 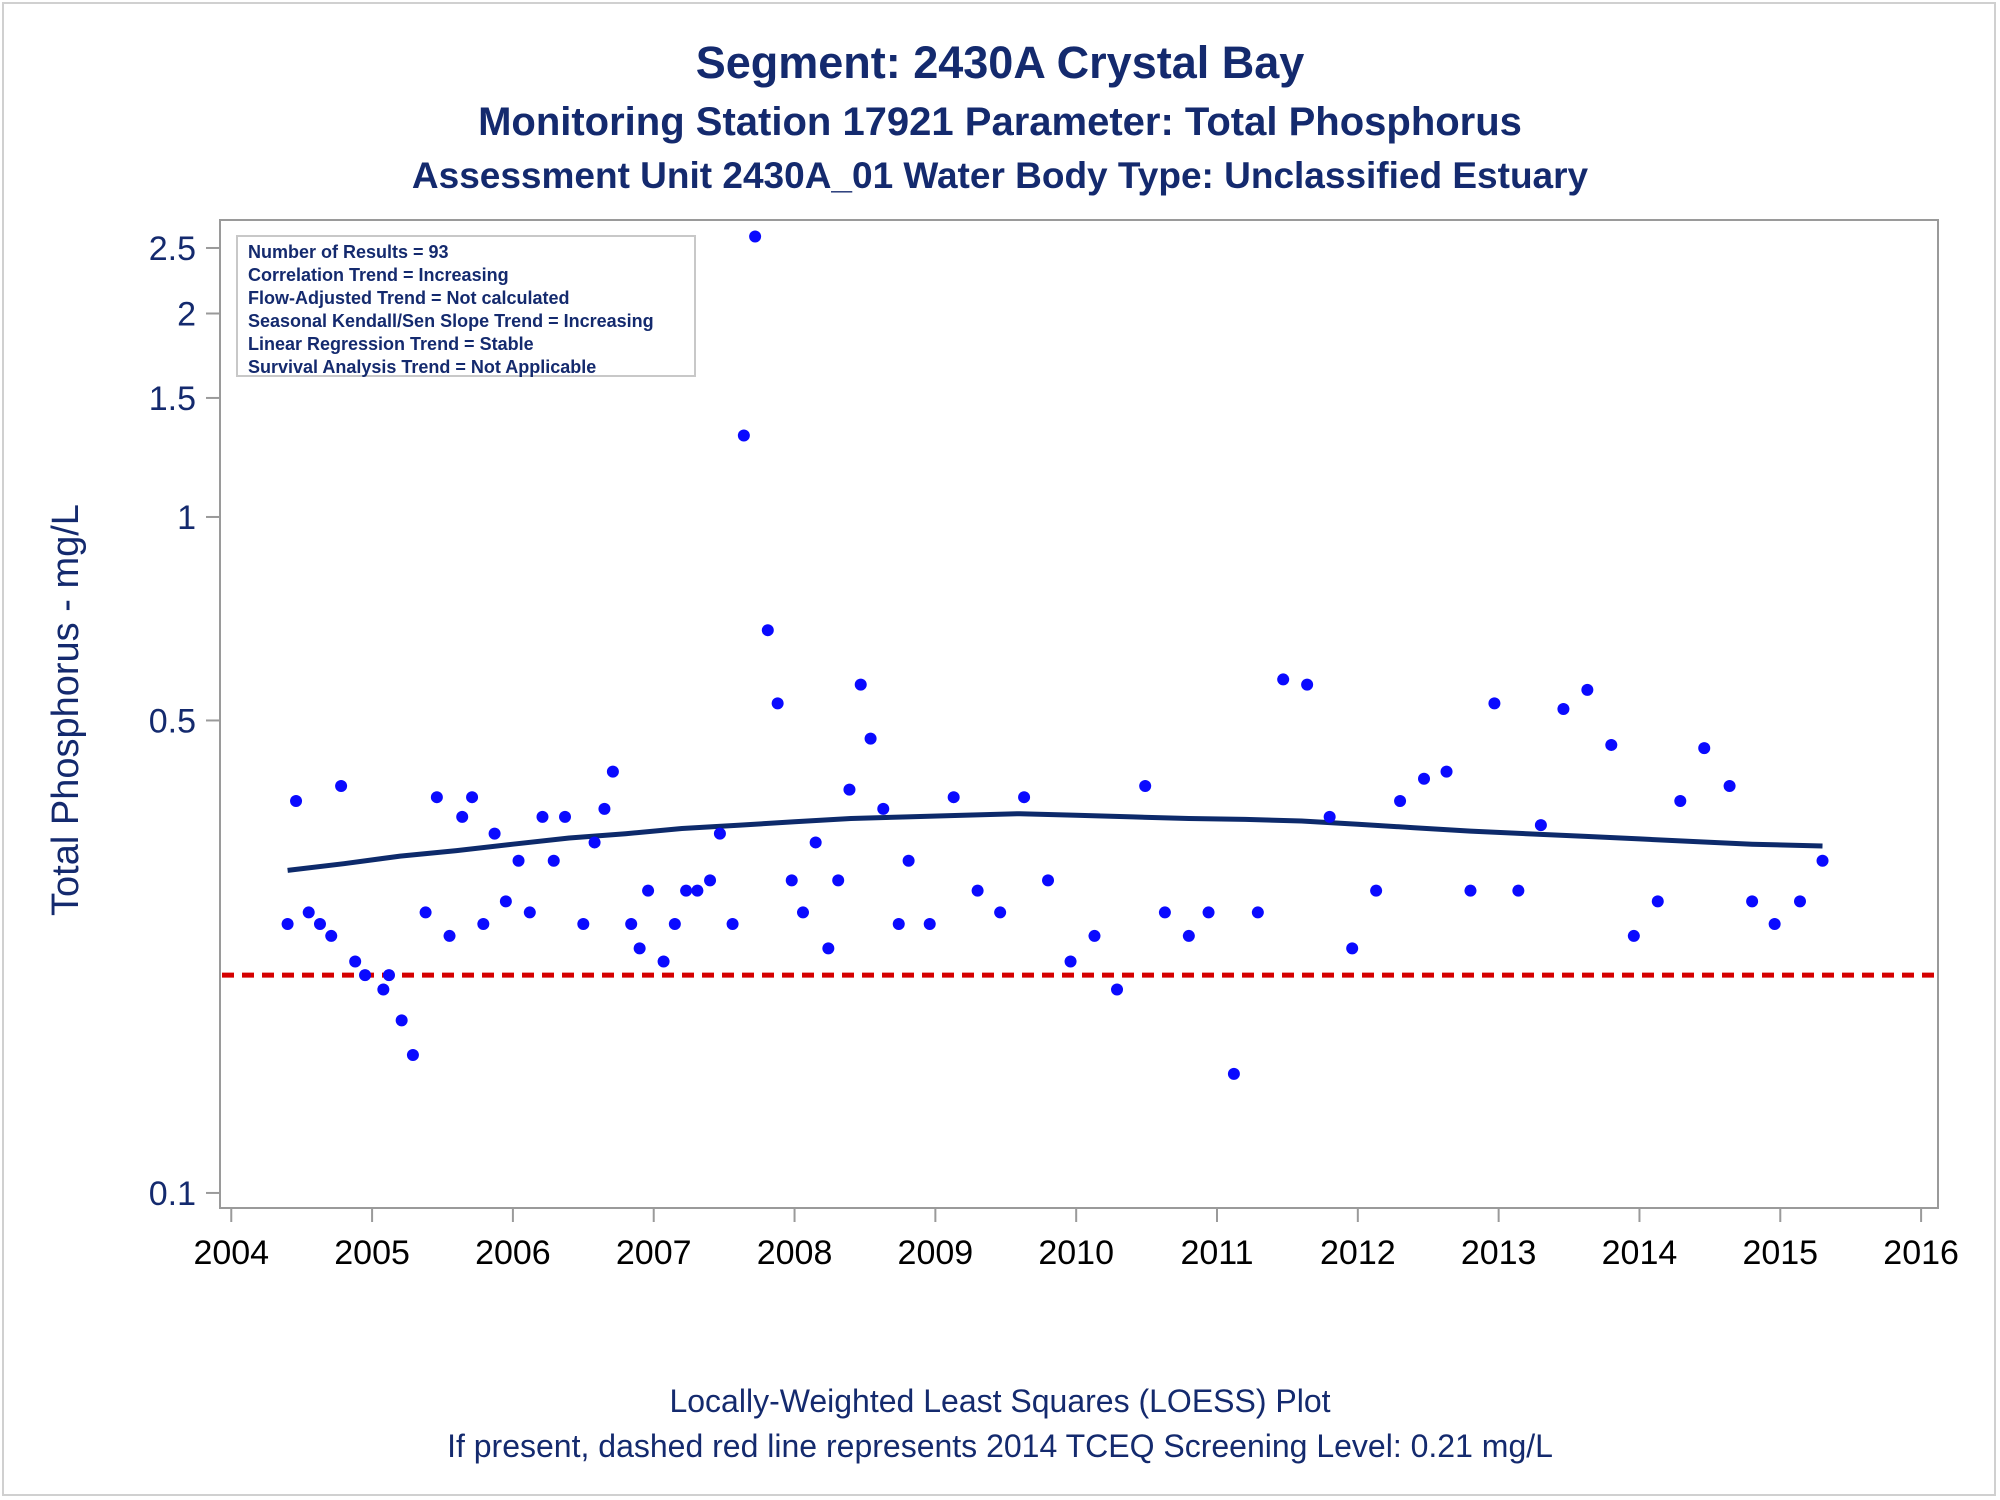 What do you see at coordinates (348, 252) in the screenshot?
I see `stats-line: Number of Results = 93` at bounding box center [348, 252].